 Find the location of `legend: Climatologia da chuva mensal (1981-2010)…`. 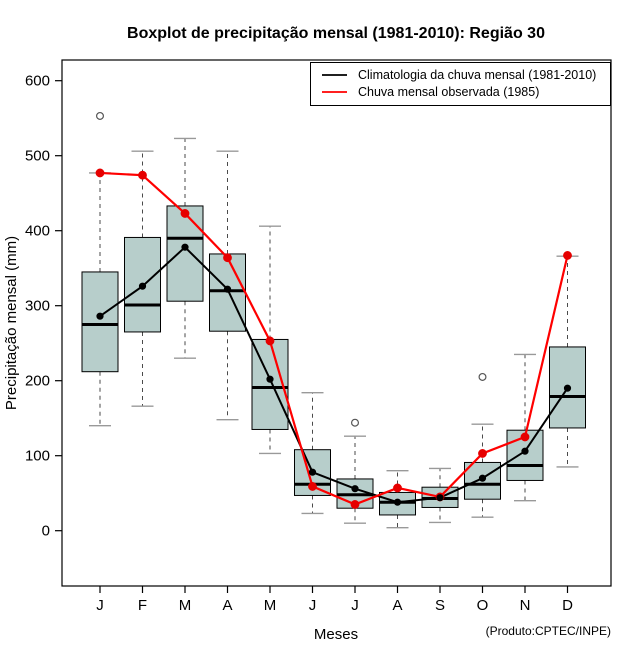

legend: Climatologia da chuva mensal (1981-2010)… is located at coordinates (460, 84).